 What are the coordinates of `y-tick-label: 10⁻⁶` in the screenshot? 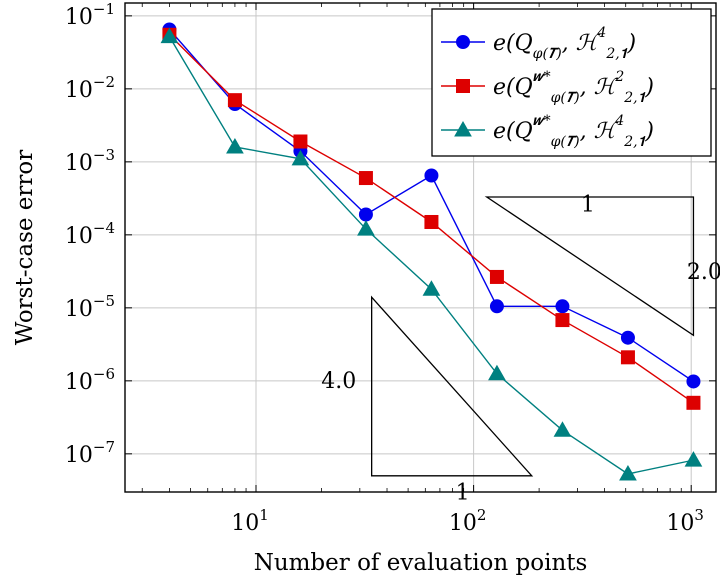 It's located at (90, 380).